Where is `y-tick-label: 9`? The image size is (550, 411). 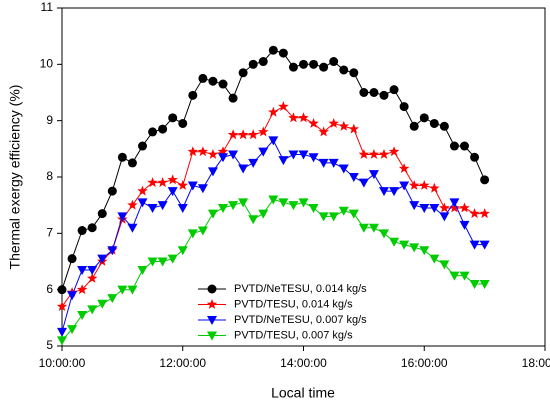
y-tick-label: 9 is located at coordinates (49, 120).